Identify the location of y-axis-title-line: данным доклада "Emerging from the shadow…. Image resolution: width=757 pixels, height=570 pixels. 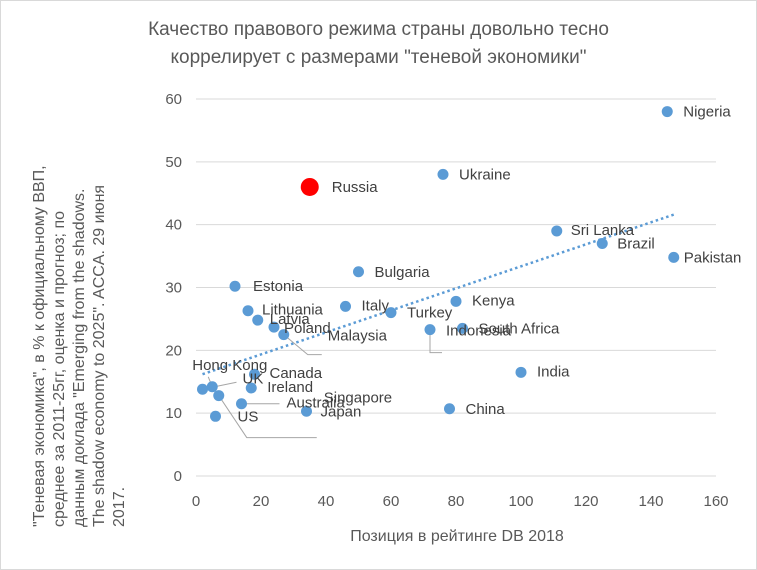
(79, 357).